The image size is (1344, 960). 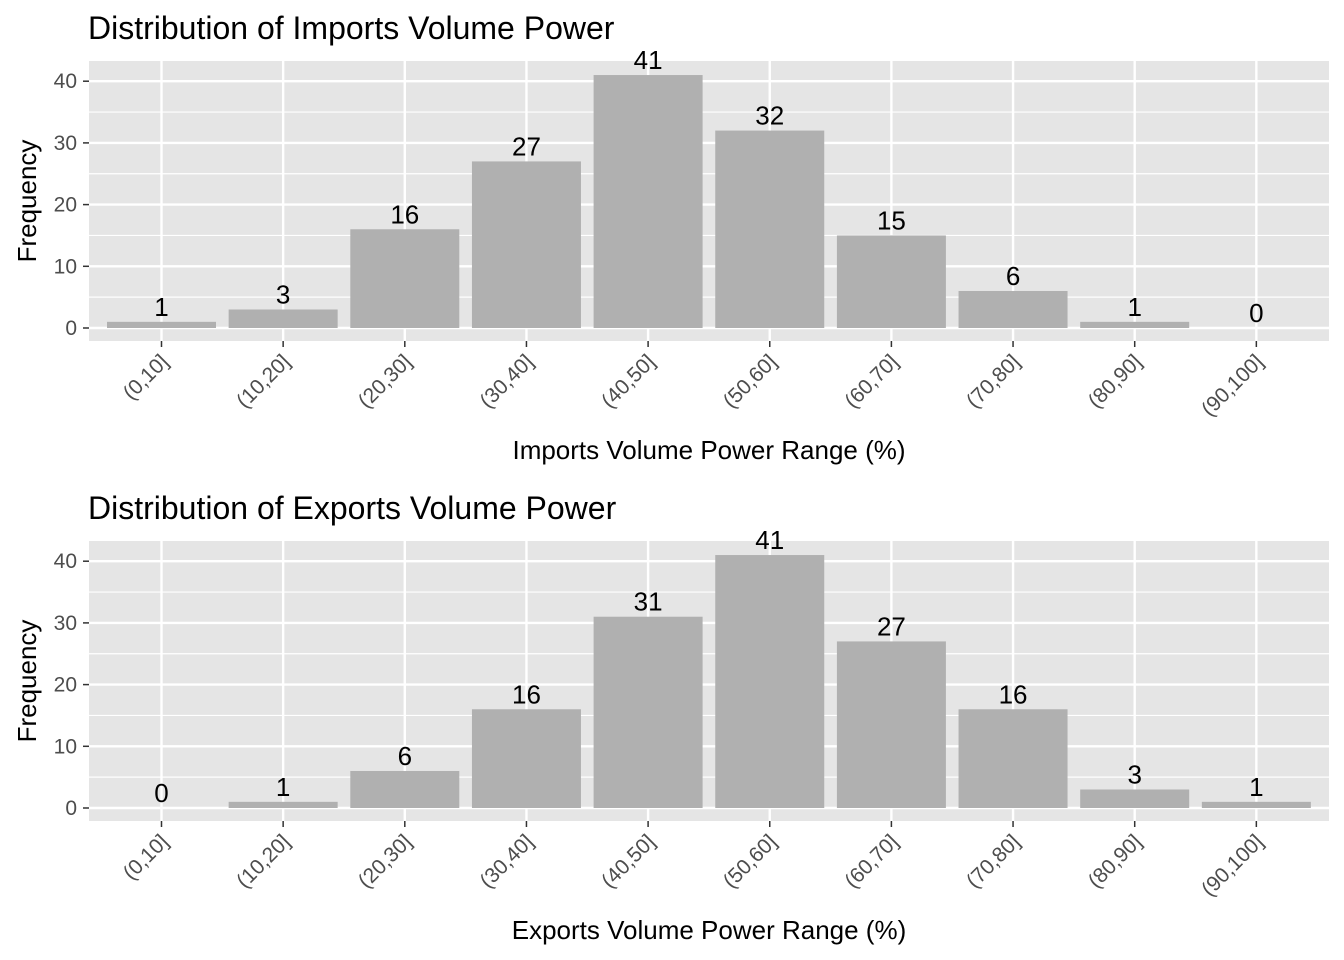 I want to click on imports-x-axis-title: Imports Volume Power Range (%), so click(x=708, y=450).